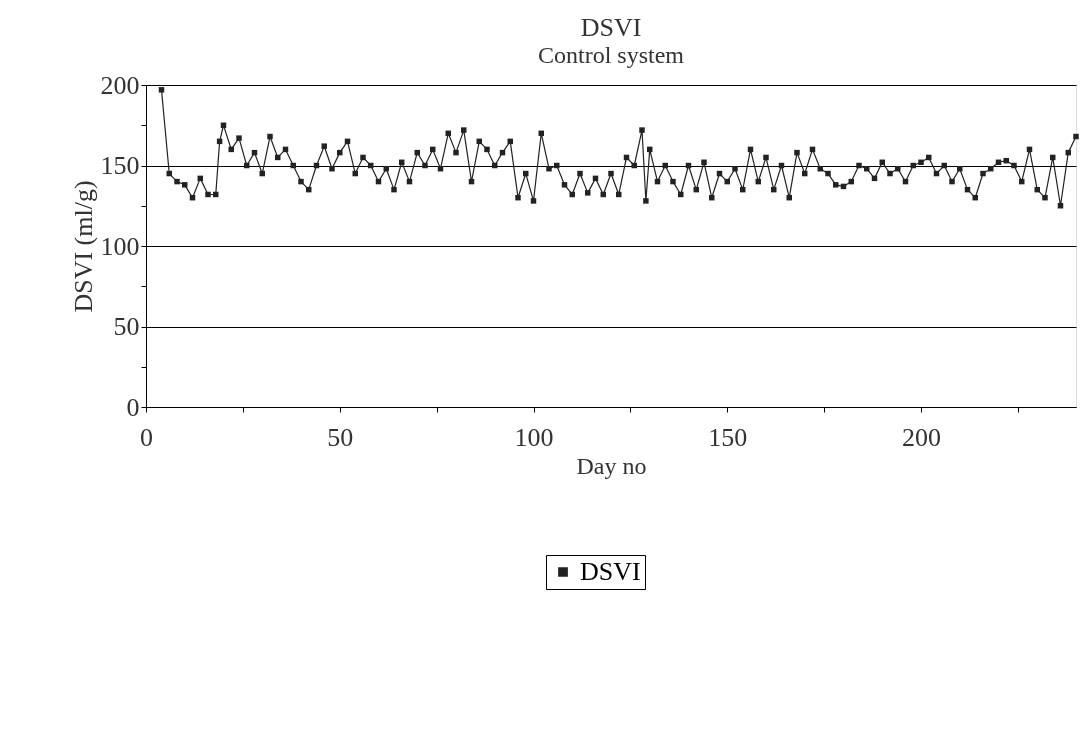 This screenshot has width=1091, height=739. I want to click on y-tick-label: 50, so click(126, 326).